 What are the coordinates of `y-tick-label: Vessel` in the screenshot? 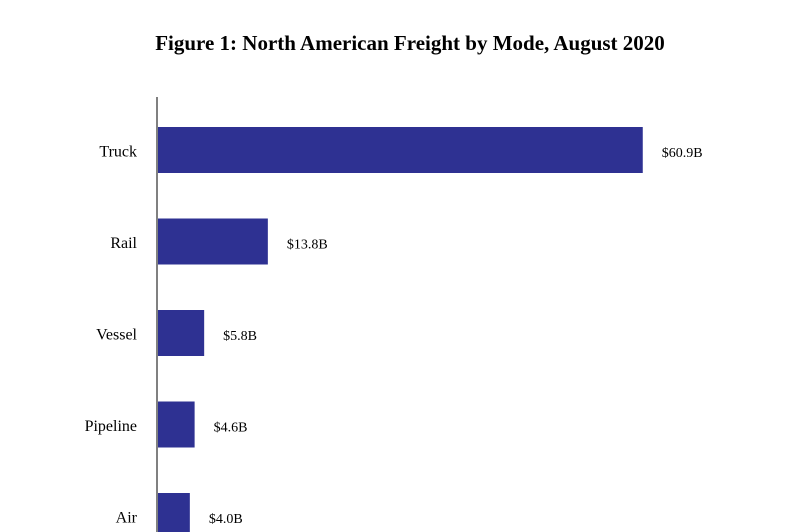 It's located at (116, 335).